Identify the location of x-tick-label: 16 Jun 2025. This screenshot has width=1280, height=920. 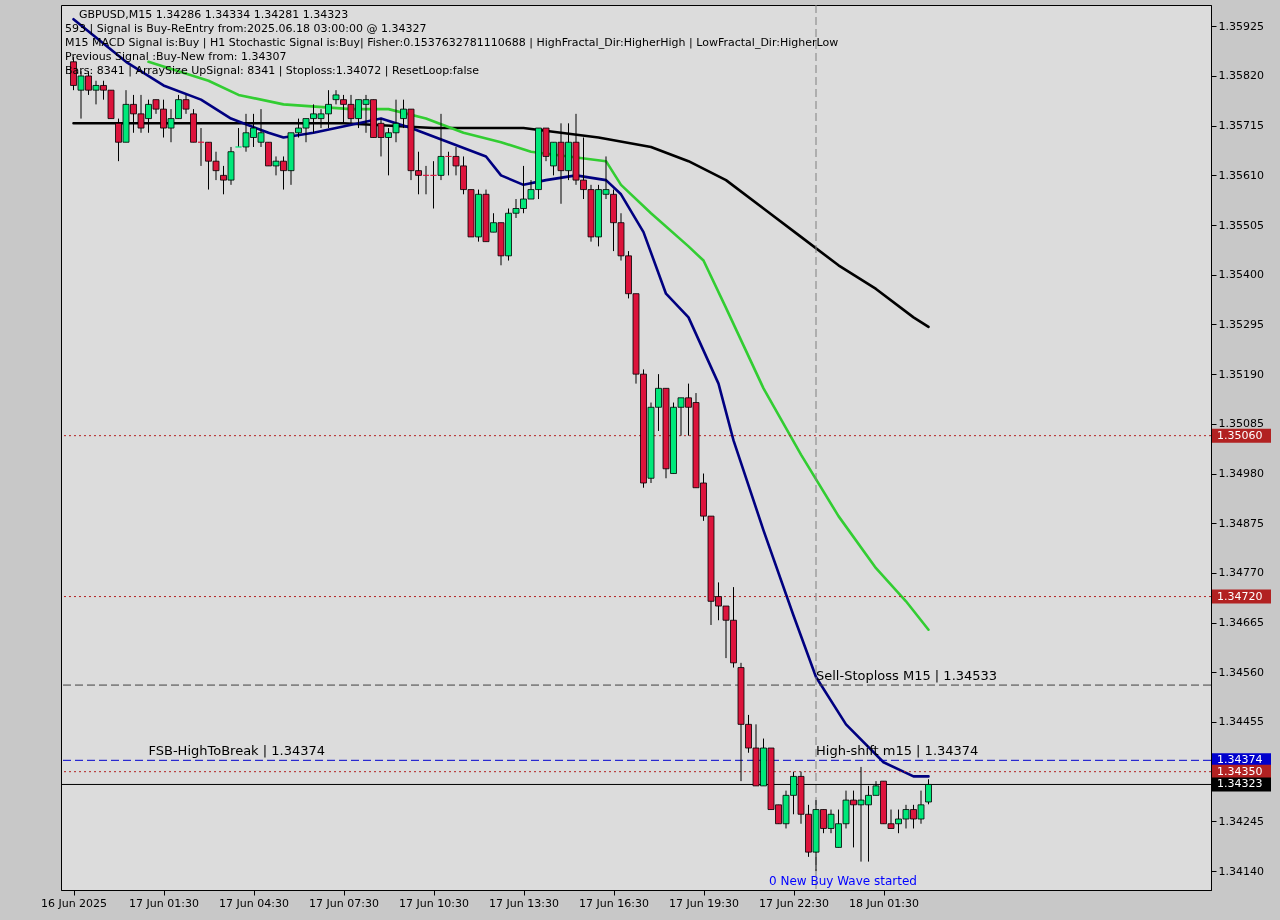
(74, 903).